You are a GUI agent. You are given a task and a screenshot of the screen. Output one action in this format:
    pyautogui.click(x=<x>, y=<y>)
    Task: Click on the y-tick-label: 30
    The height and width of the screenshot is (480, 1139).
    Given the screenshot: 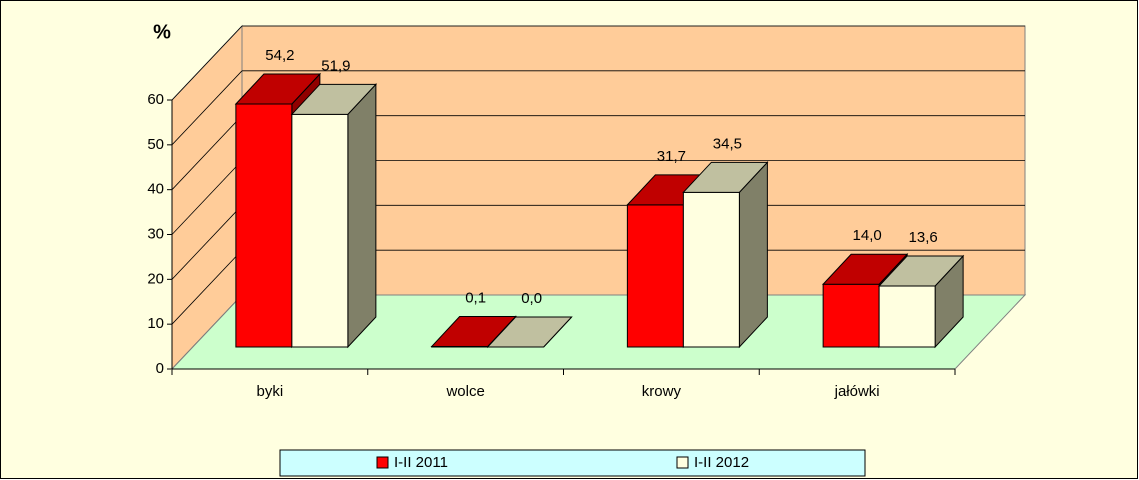 What is the action you would take?
    pyautogui.click(x=155, y=233)
    